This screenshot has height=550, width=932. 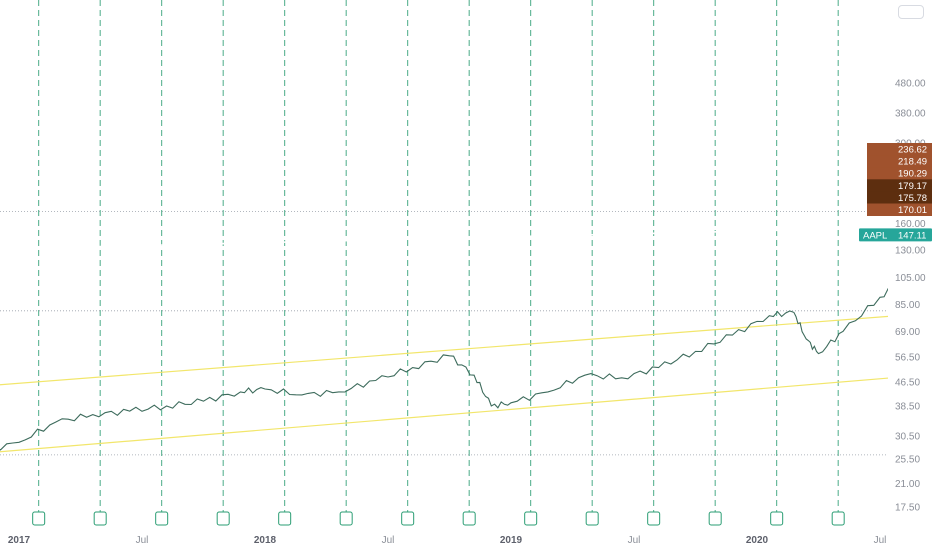 What do you see at coordinates (907, 436) in the screenshot?
I see `y-tick-label: 30.50` at bounding box center [907, 436].